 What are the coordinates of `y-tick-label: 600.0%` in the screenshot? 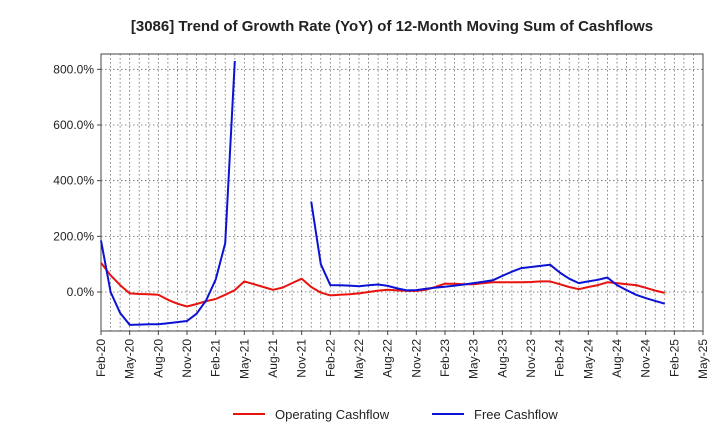 It's located at (73, 125).